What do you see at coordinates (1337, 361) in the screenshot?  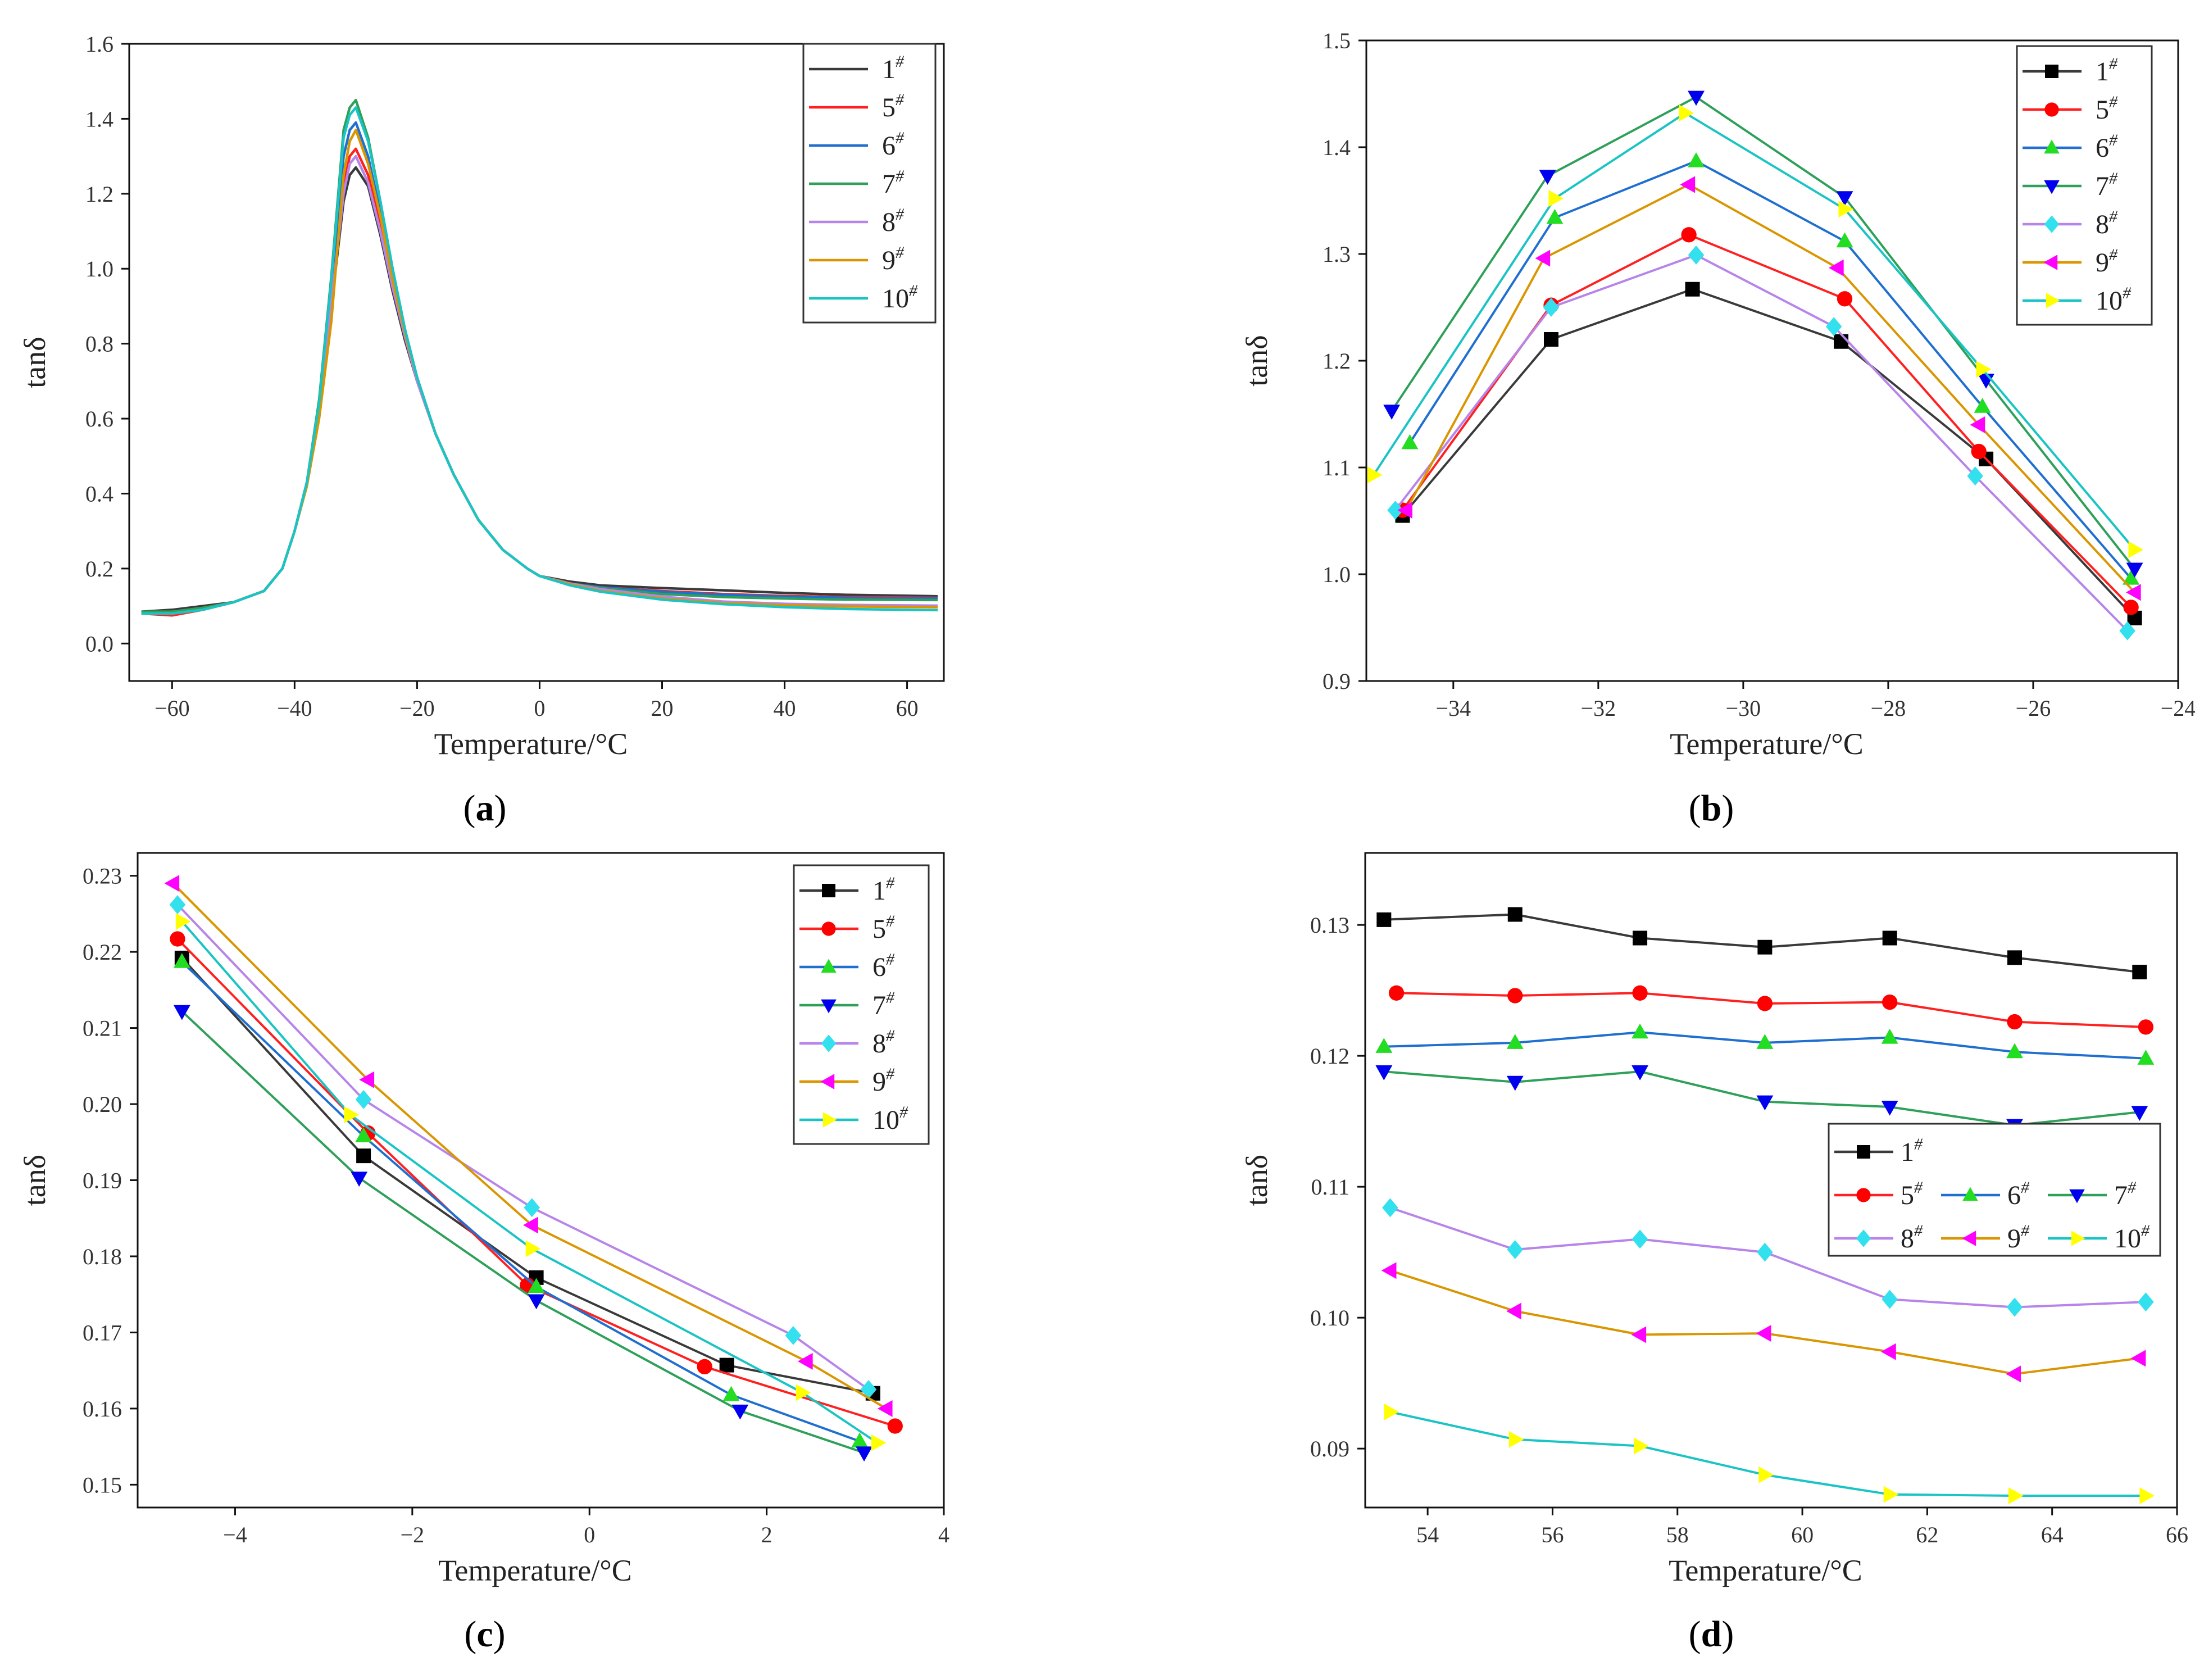 I see `y-tick-label: 1.2` at bounding box center [1337, 361].